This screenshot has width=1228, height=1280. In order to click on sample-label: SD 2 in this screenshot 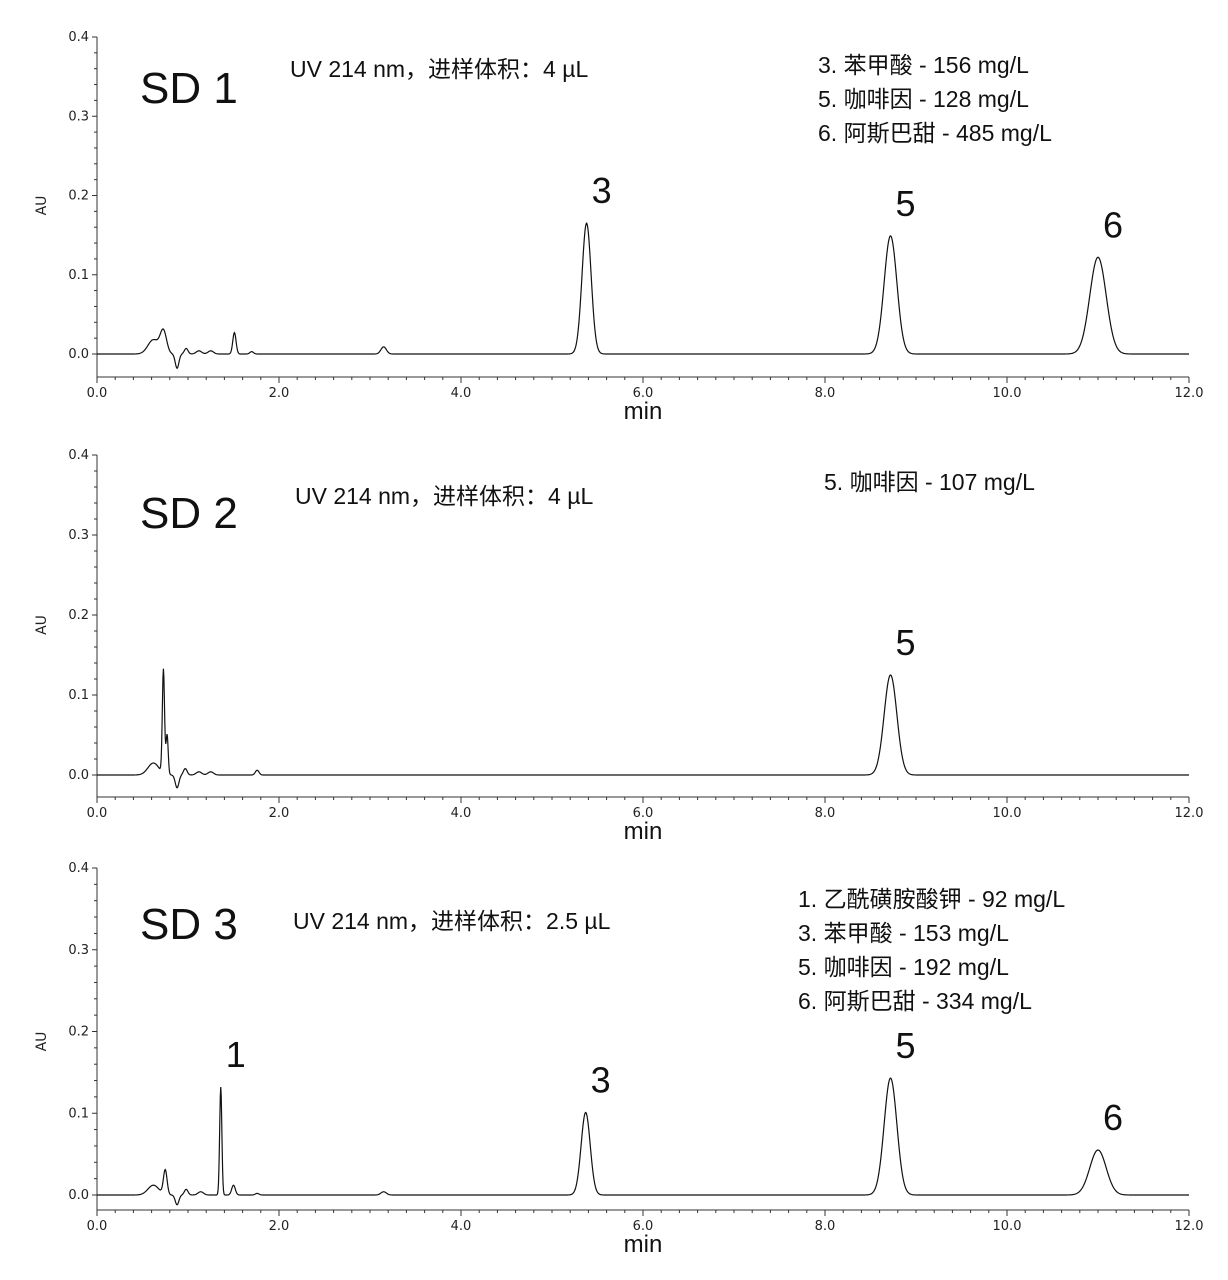, I will do `click(189, 513)`.